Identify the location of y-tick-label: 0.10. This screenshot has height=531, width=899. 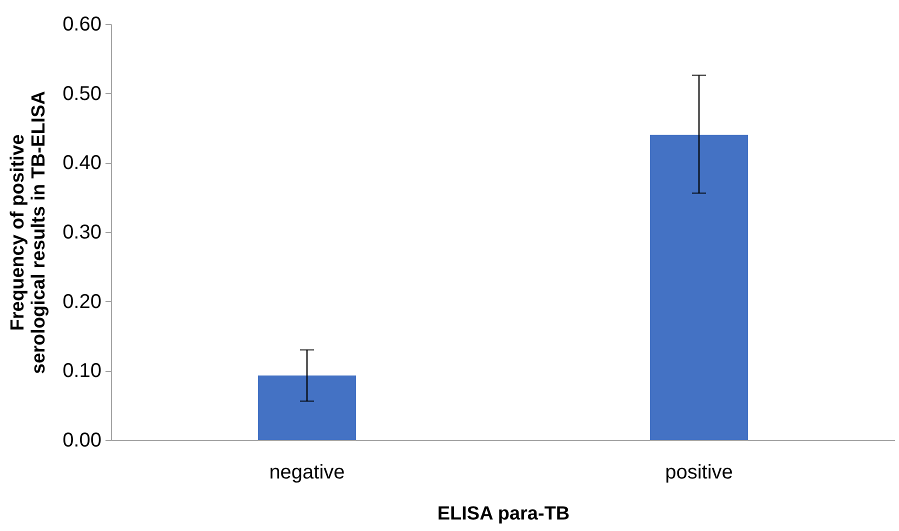
(82, 371).